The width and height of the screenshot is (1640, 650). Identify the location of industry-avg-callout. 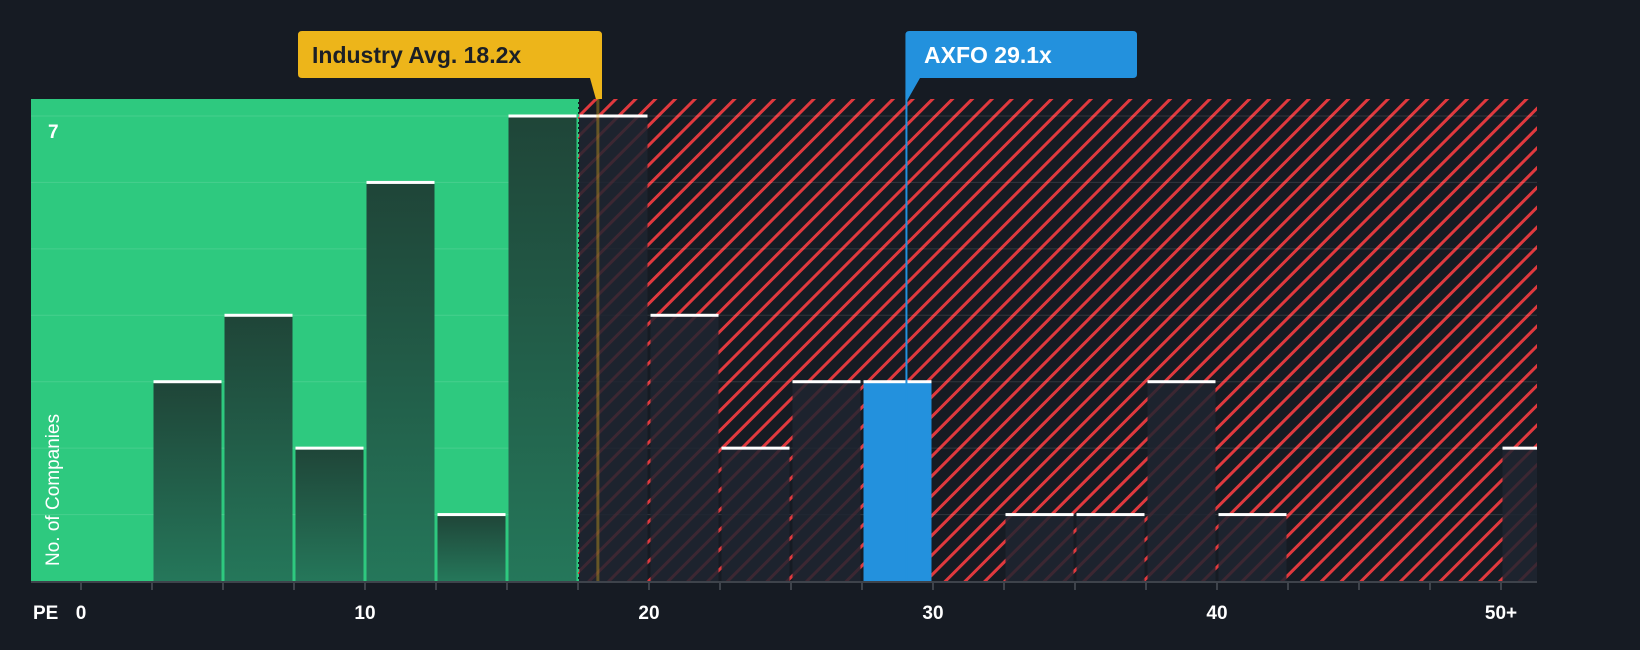
(450, 65).